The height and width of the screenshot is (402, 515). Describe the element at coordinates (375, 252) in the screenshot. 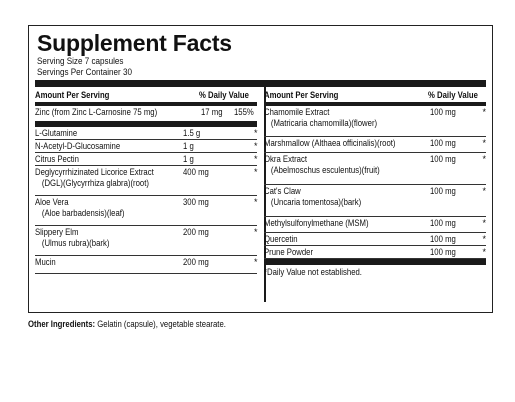

I see `ingredient-row: Prune Powder 100 mg *` at that location.